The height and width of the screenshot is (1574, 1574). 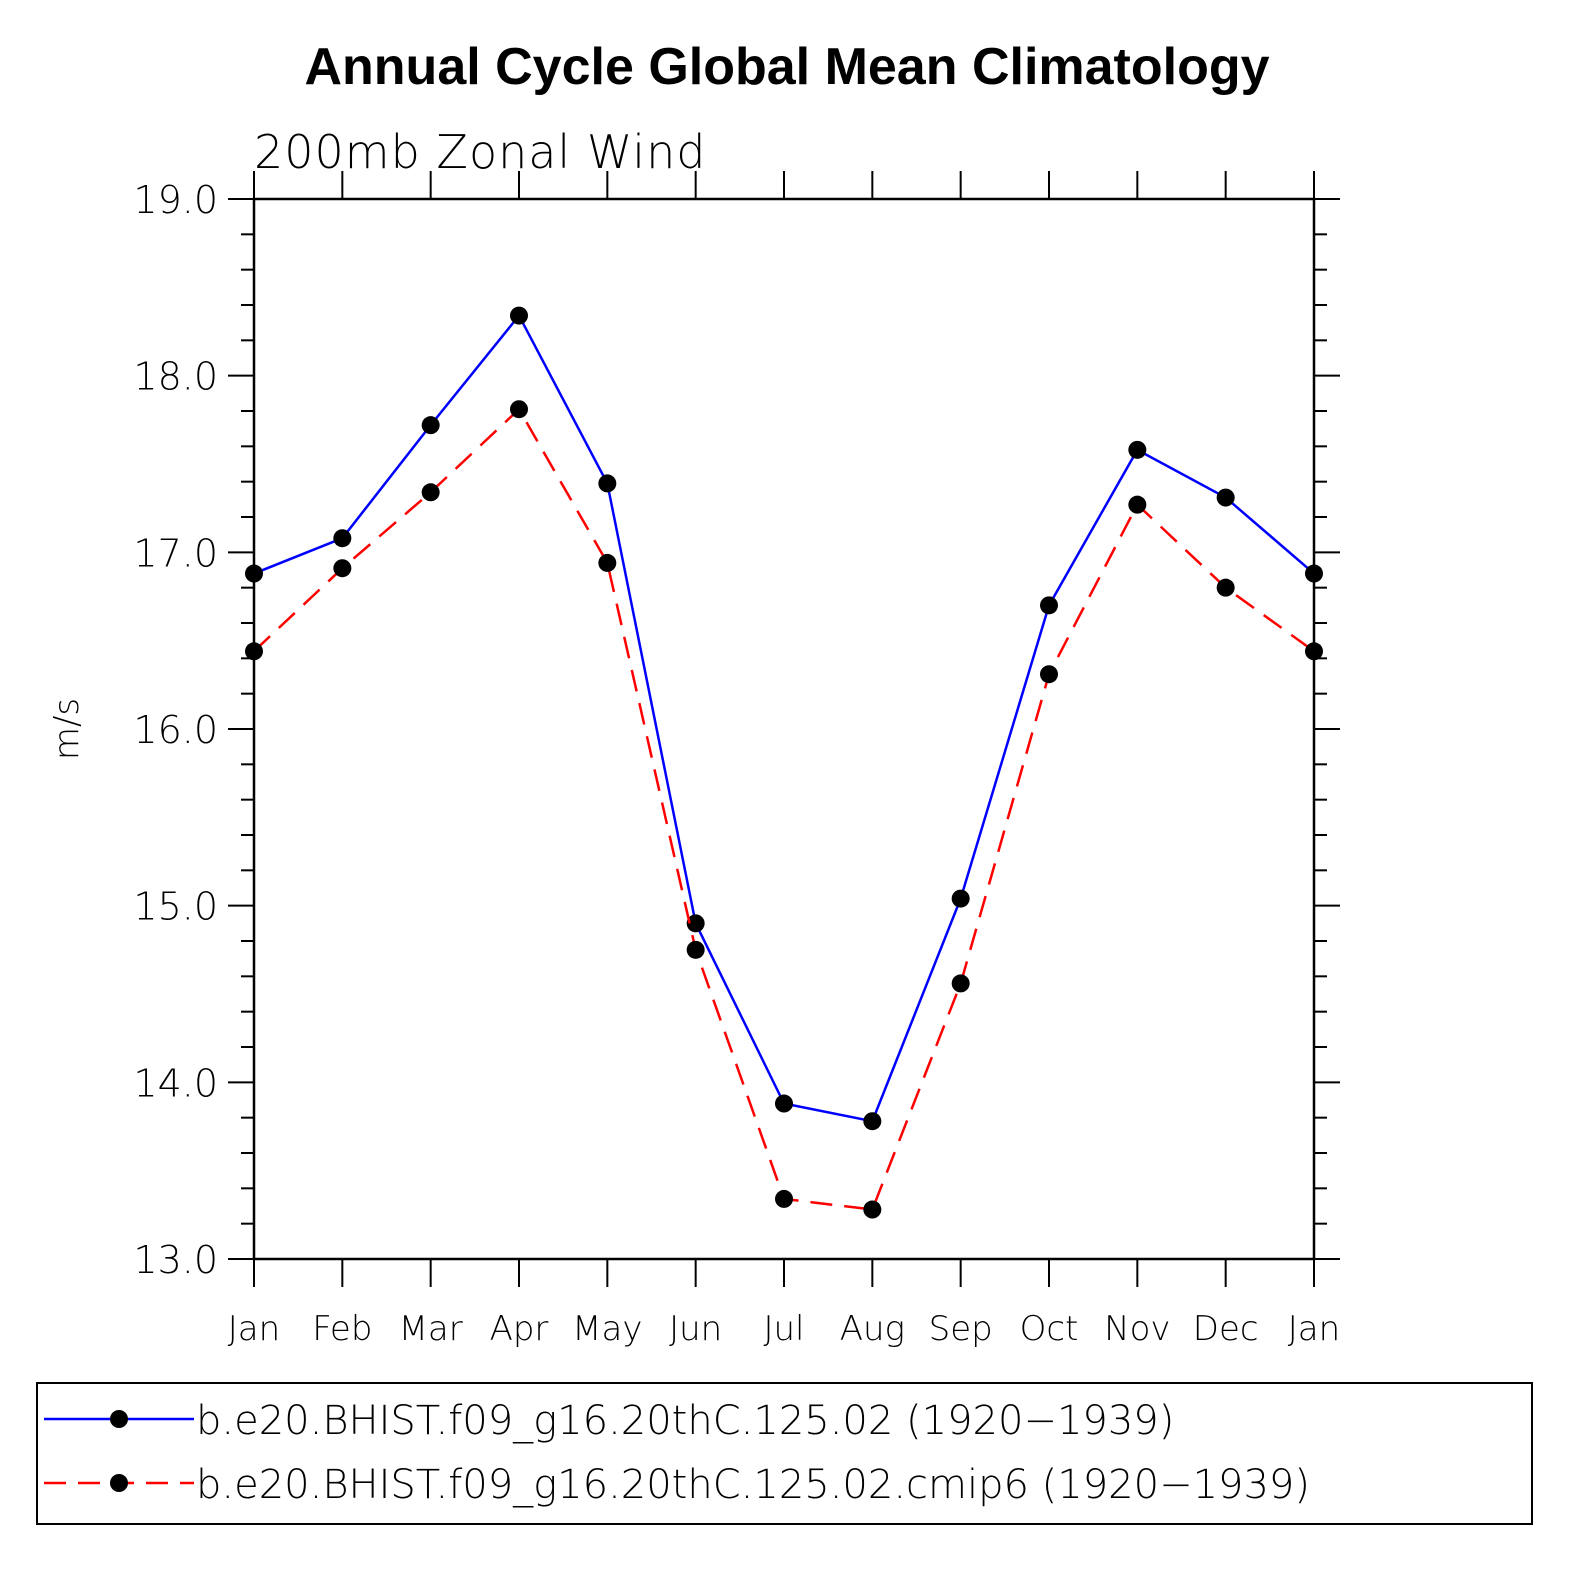 I want to click on y-tick-label: 19.0, so click(x=175, y=200).